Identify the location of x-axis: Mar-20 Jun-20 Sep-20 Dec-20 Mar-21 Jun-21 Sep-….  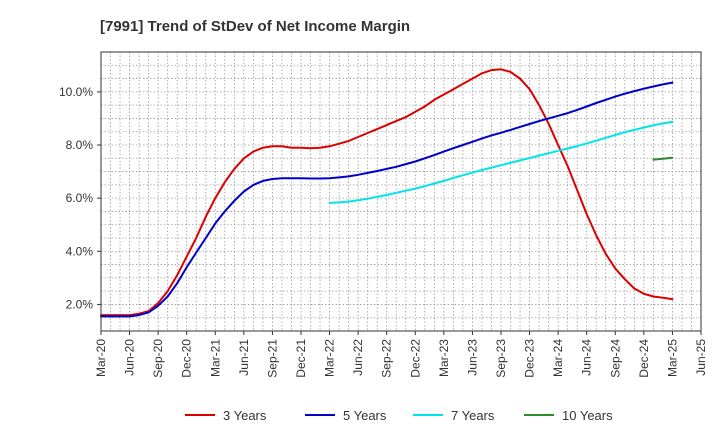
(401, 354).